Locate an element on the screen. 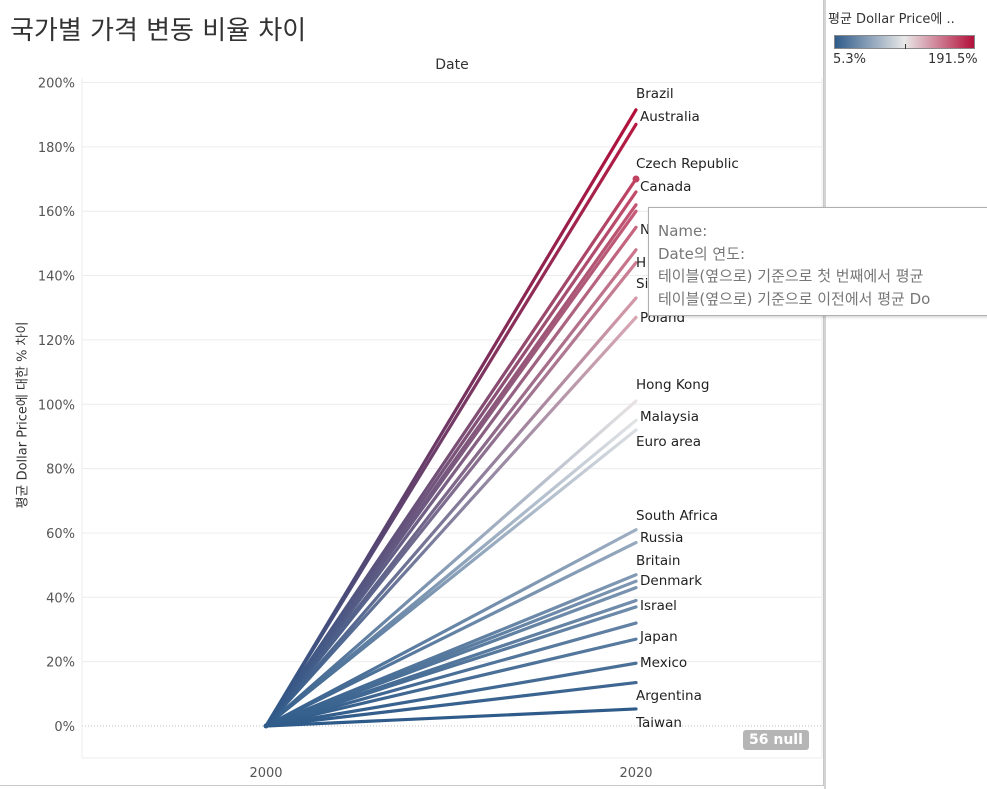  tooltip-line-year: Date의 연도: is located at coordinates (822, 254).